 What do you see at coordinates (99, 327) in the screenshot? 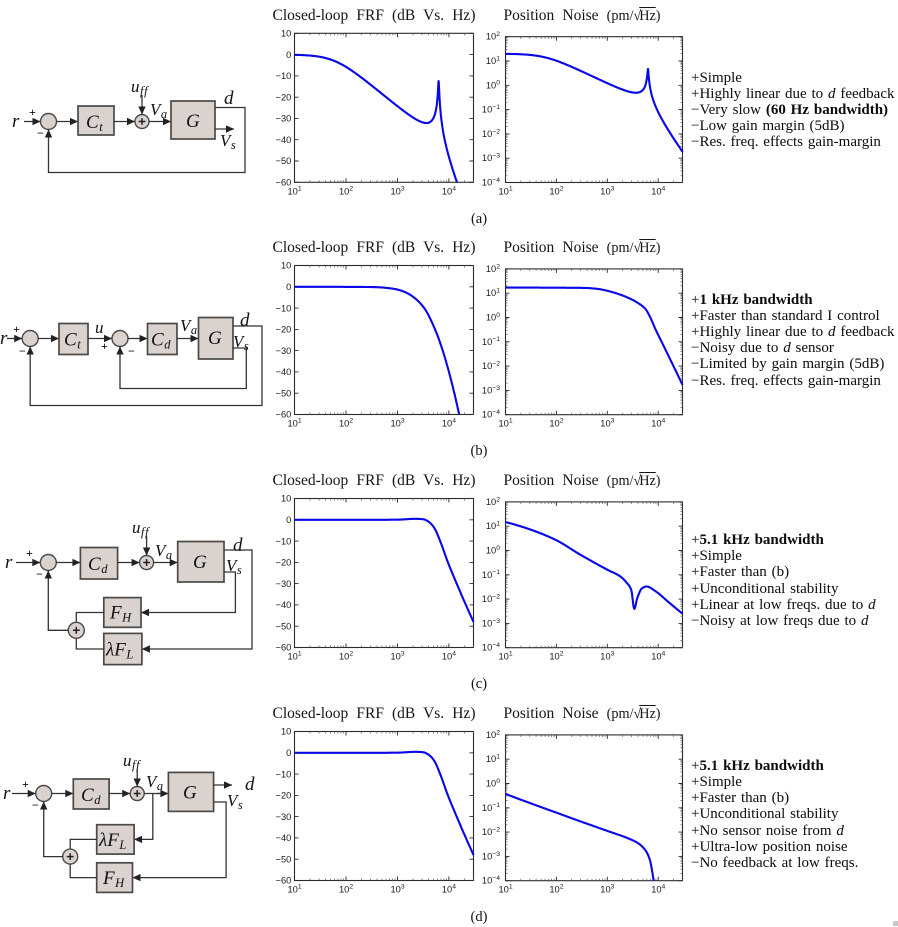
I see `svg-text: u` at bounding box center [99, 327].